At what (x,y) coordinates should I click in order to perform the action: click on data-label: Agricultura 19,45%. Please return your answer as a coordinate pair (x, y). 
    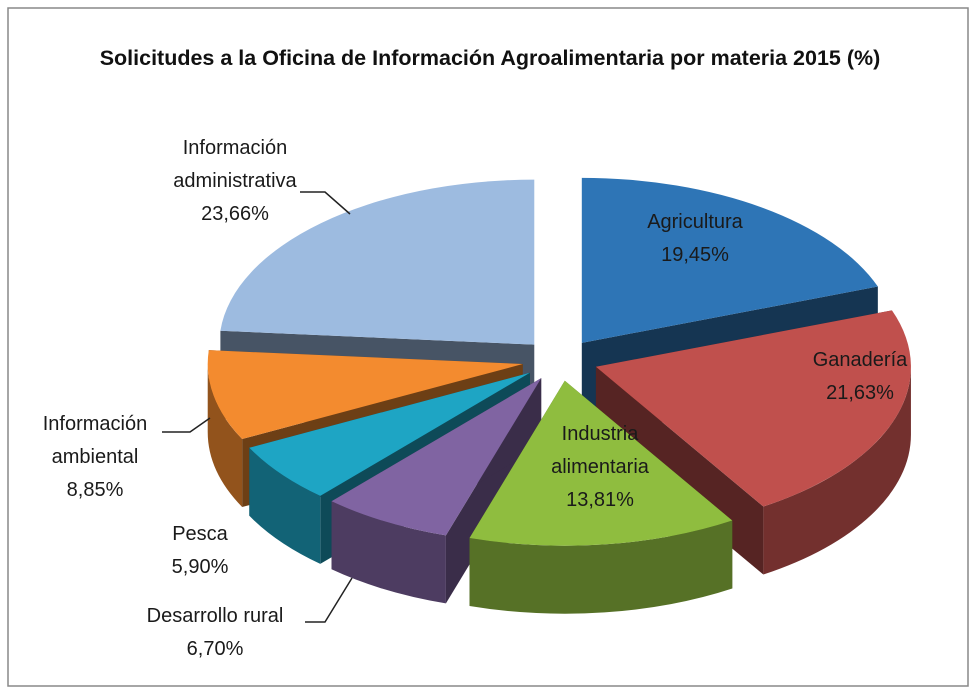
    Looking at the image, I should click on (695, 239).